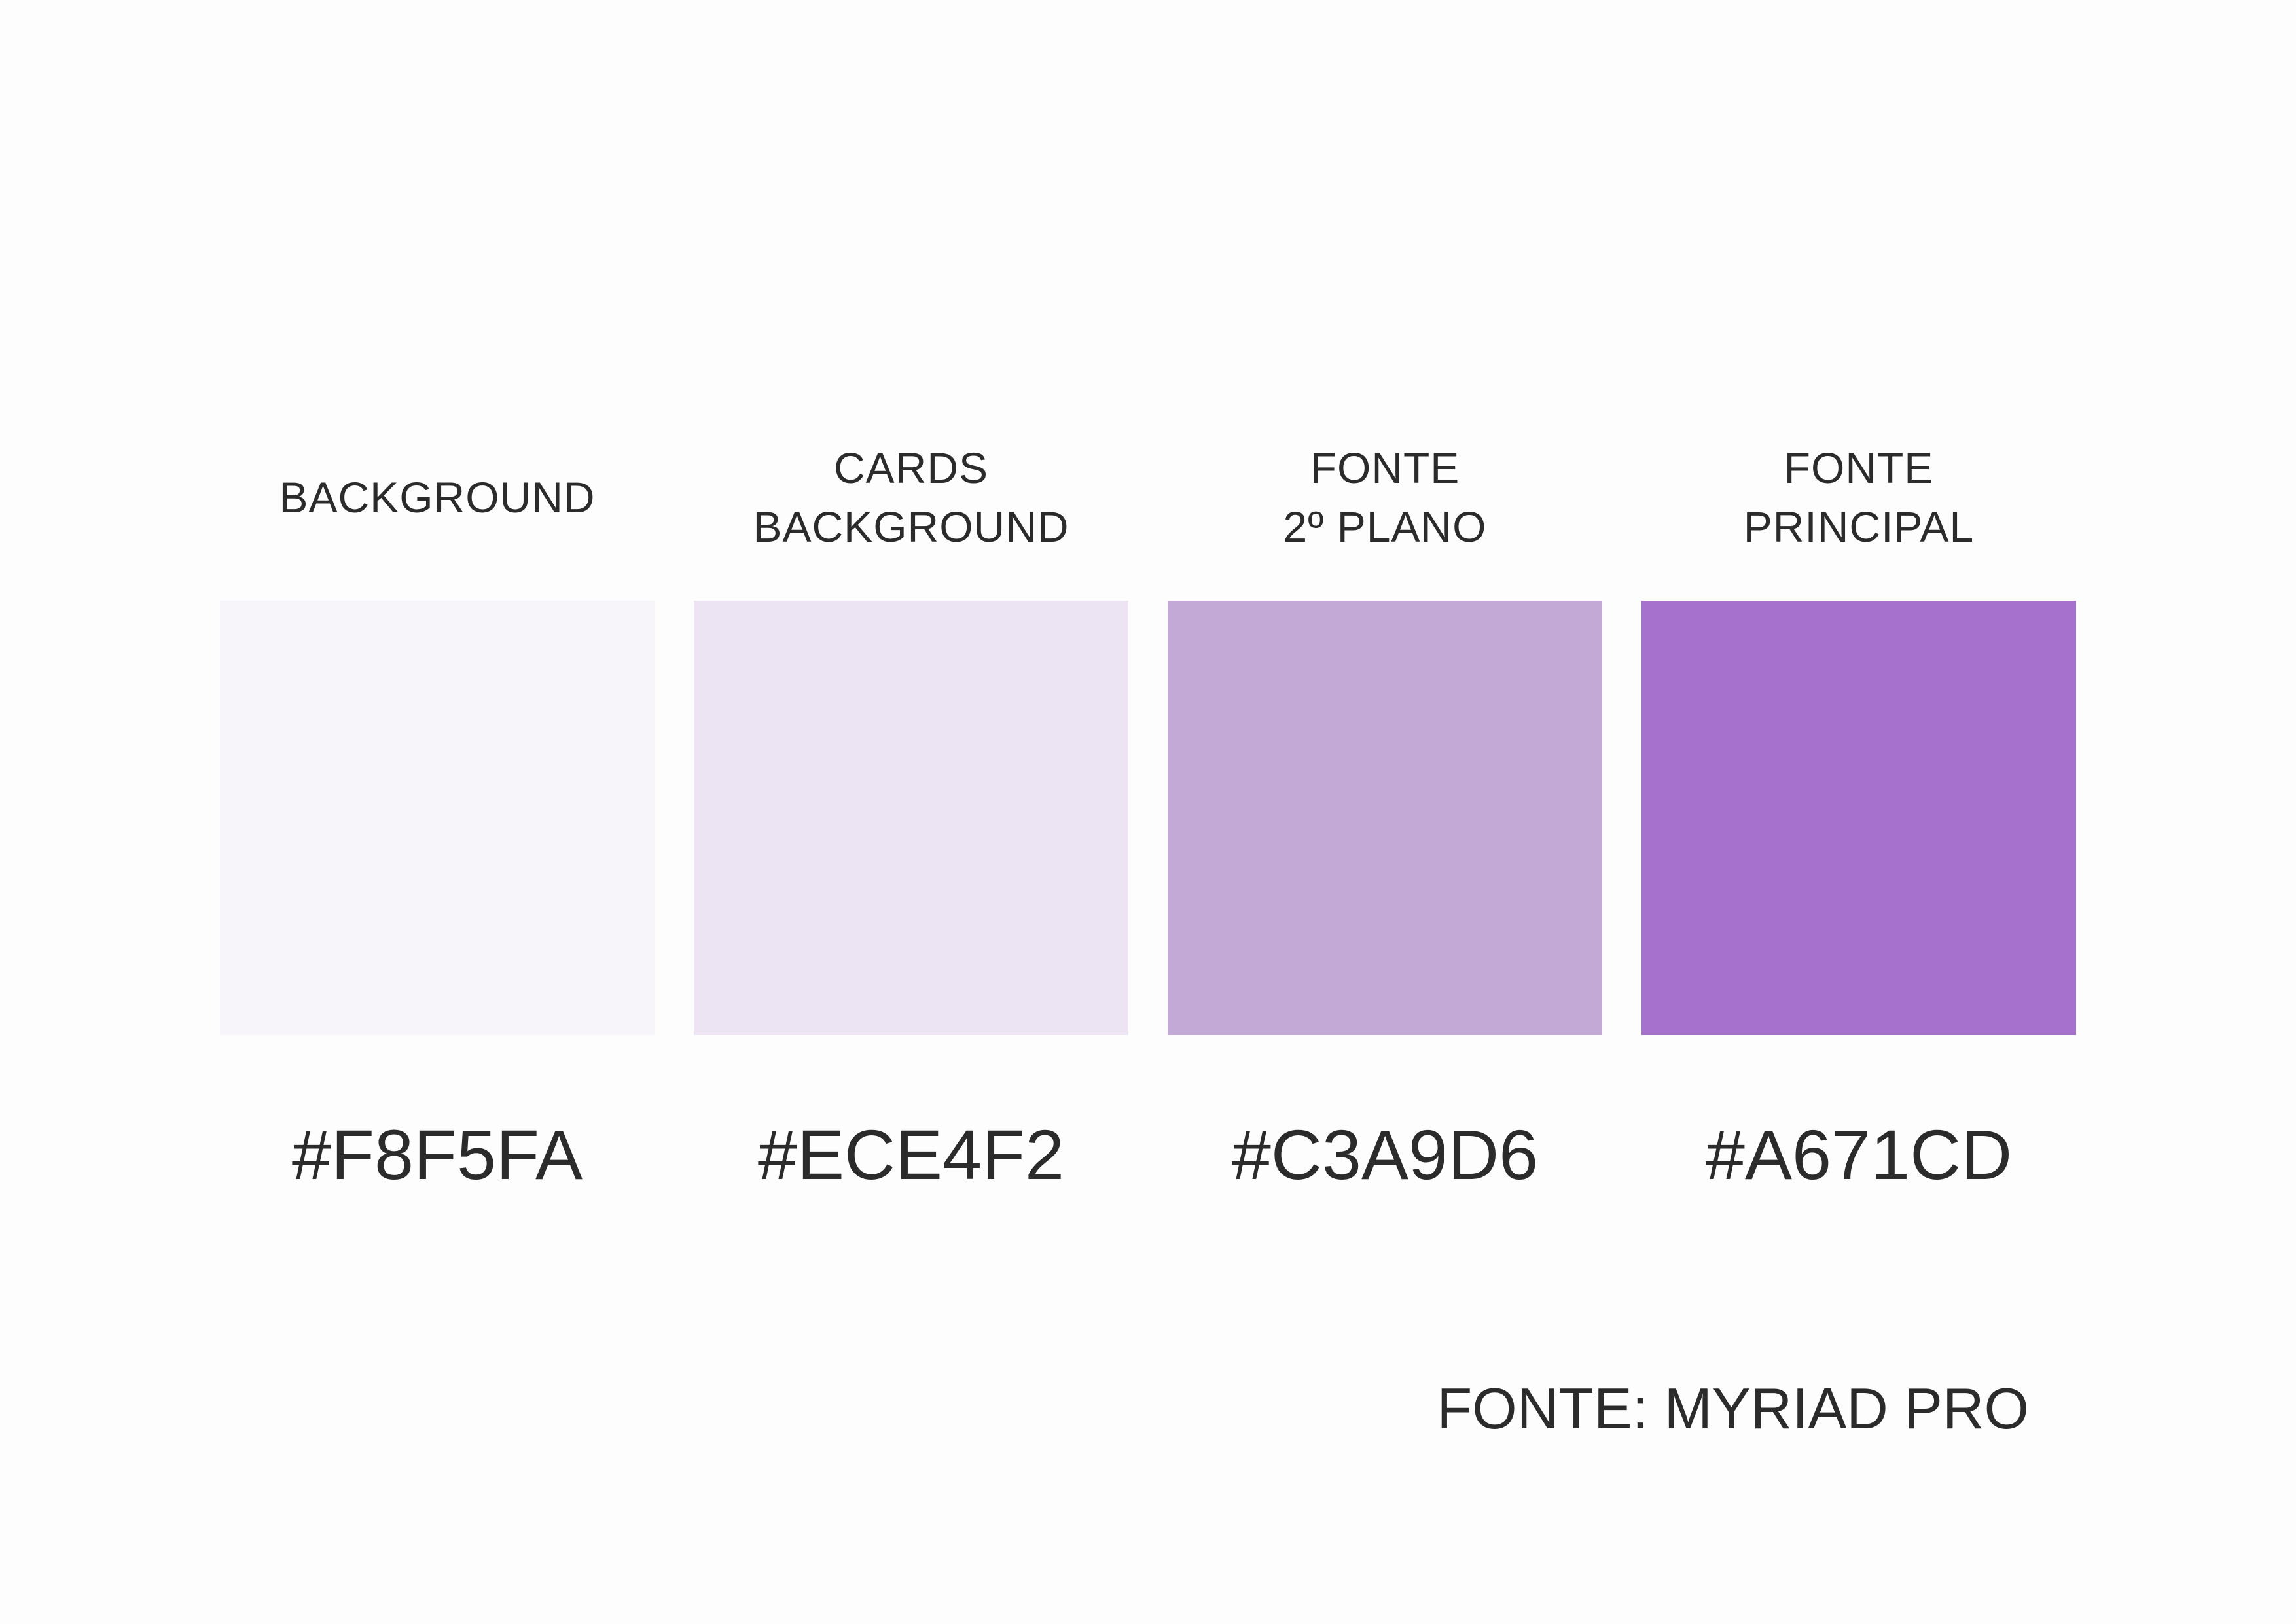 This screenshot has width=2296, height=1624. Describe the element at coordinates (1859, 527) in the screenshot. I see `swatch-label-line: PRINCIPAL` at that location.